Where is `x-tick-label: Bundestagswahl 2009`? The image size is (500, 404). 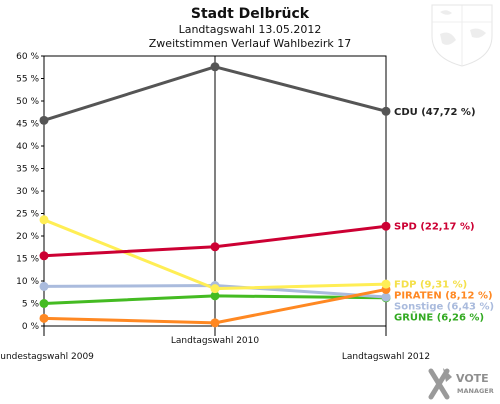
x-tick-label: Bundestagswahl 2009 is located at coordinates (47, 357).